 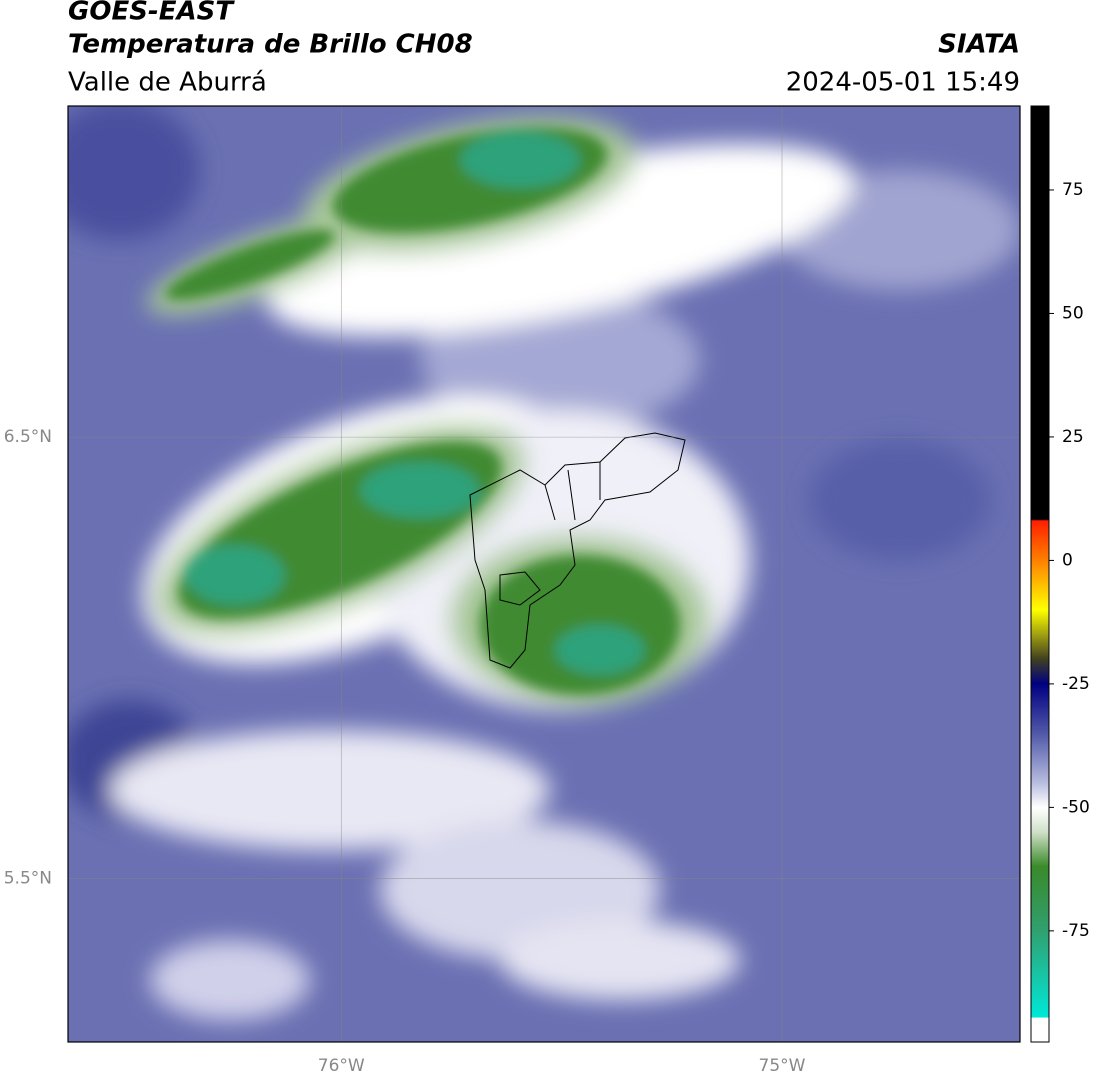 What do you see at coordinates (577, 550) in the screenshot?
I see `municipal-boundaries` at bounding box center [577, 550].